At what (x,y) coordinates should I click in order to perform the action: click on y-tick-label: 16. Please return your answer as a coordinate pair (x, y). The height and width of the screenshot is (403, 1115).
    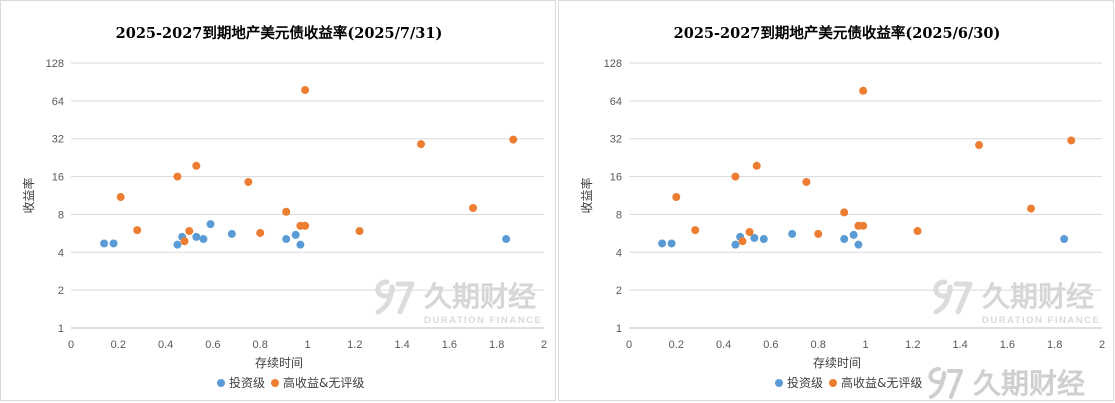
    Looking at the image, I should click on (616, 178).